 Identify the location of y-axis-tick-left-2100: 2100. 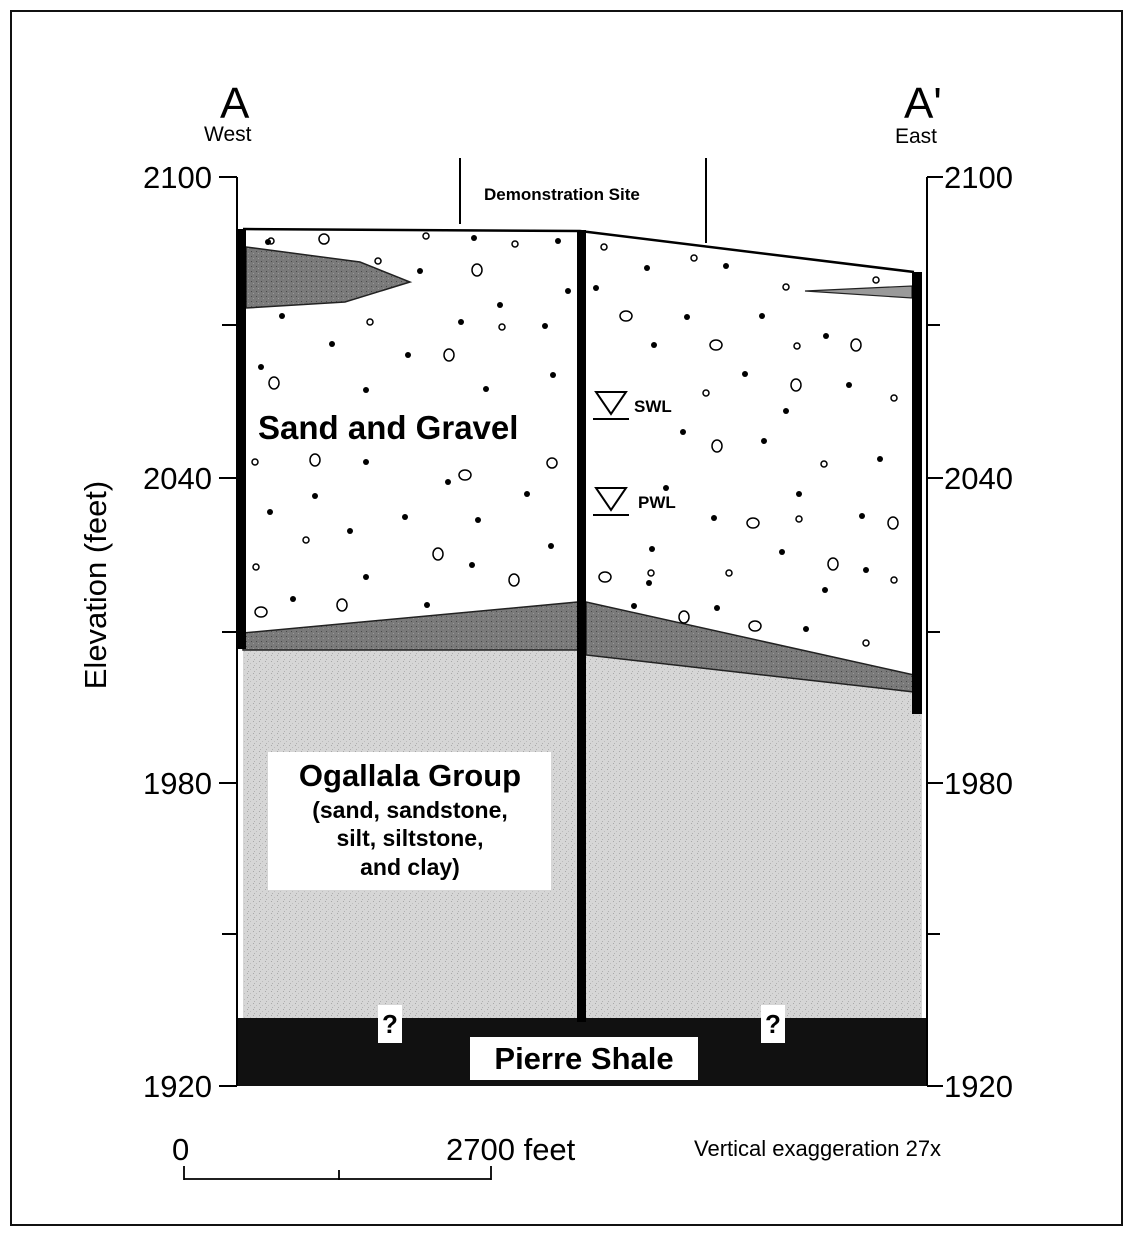
(177, 177).